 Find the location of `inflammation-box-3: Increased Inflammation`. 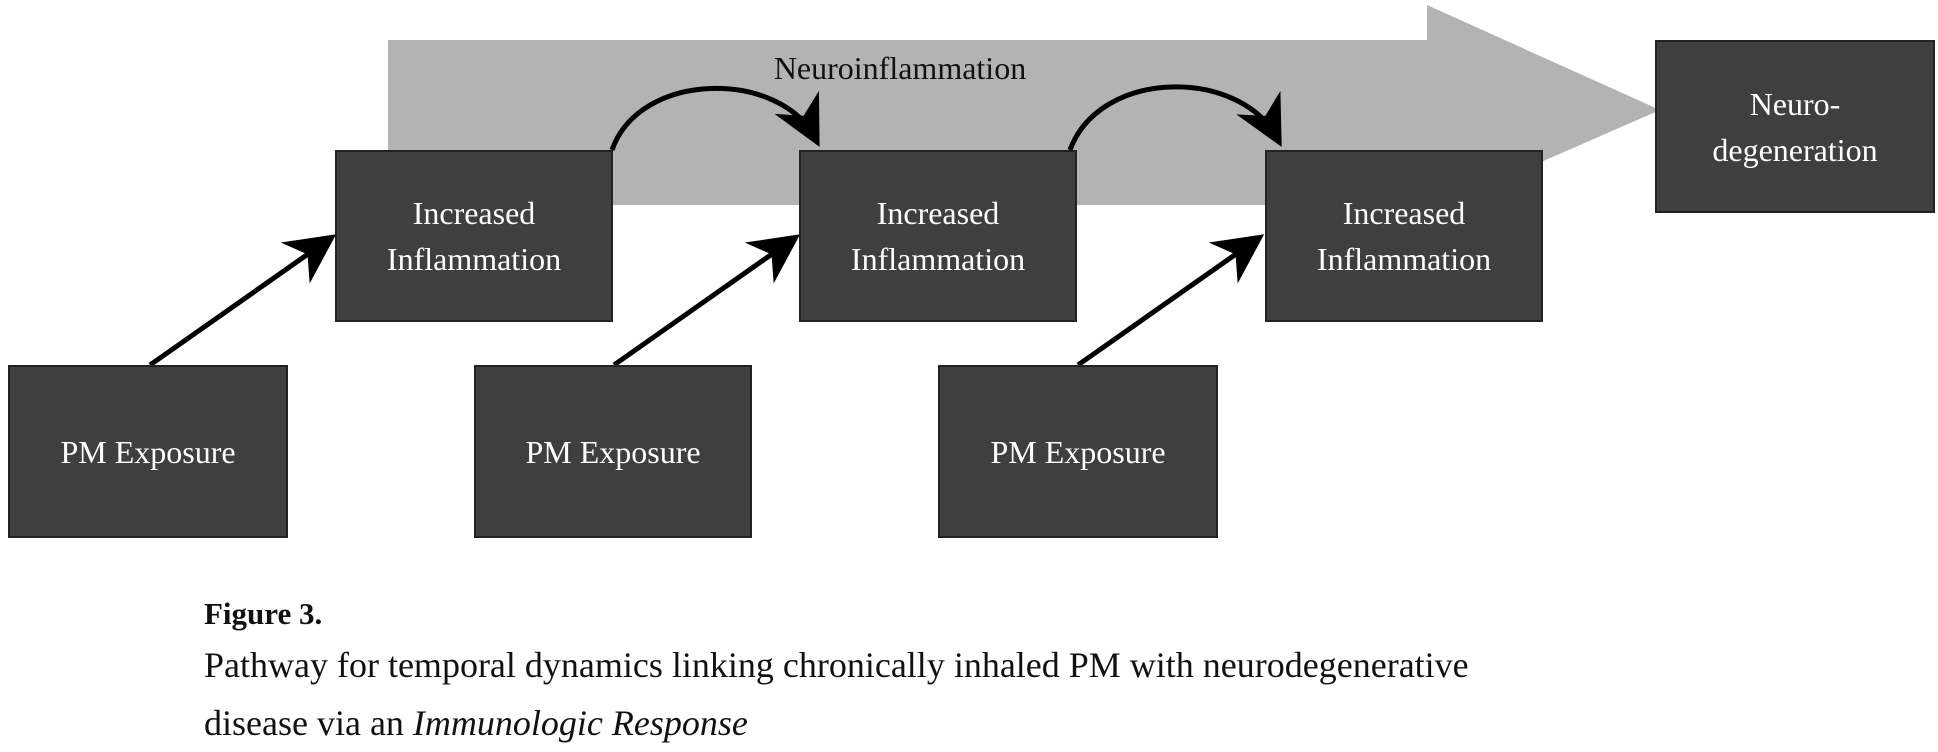

inflammation-box-3: Increased Inflammation is located at coordinates (1404, 236).